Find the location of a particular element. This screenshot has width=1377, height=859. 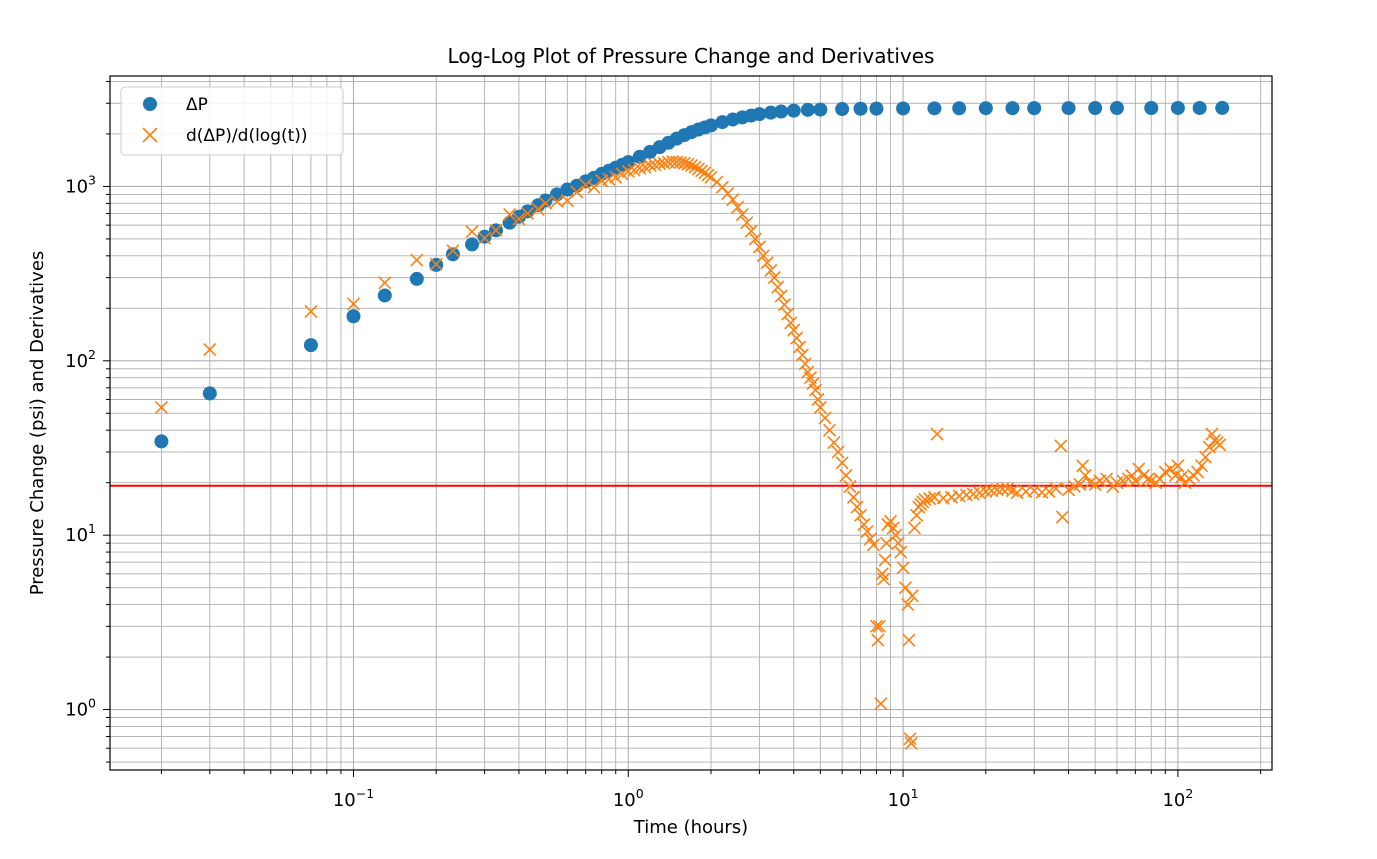

y-tick-label: 10¹ is located at coordinates (80, 533).